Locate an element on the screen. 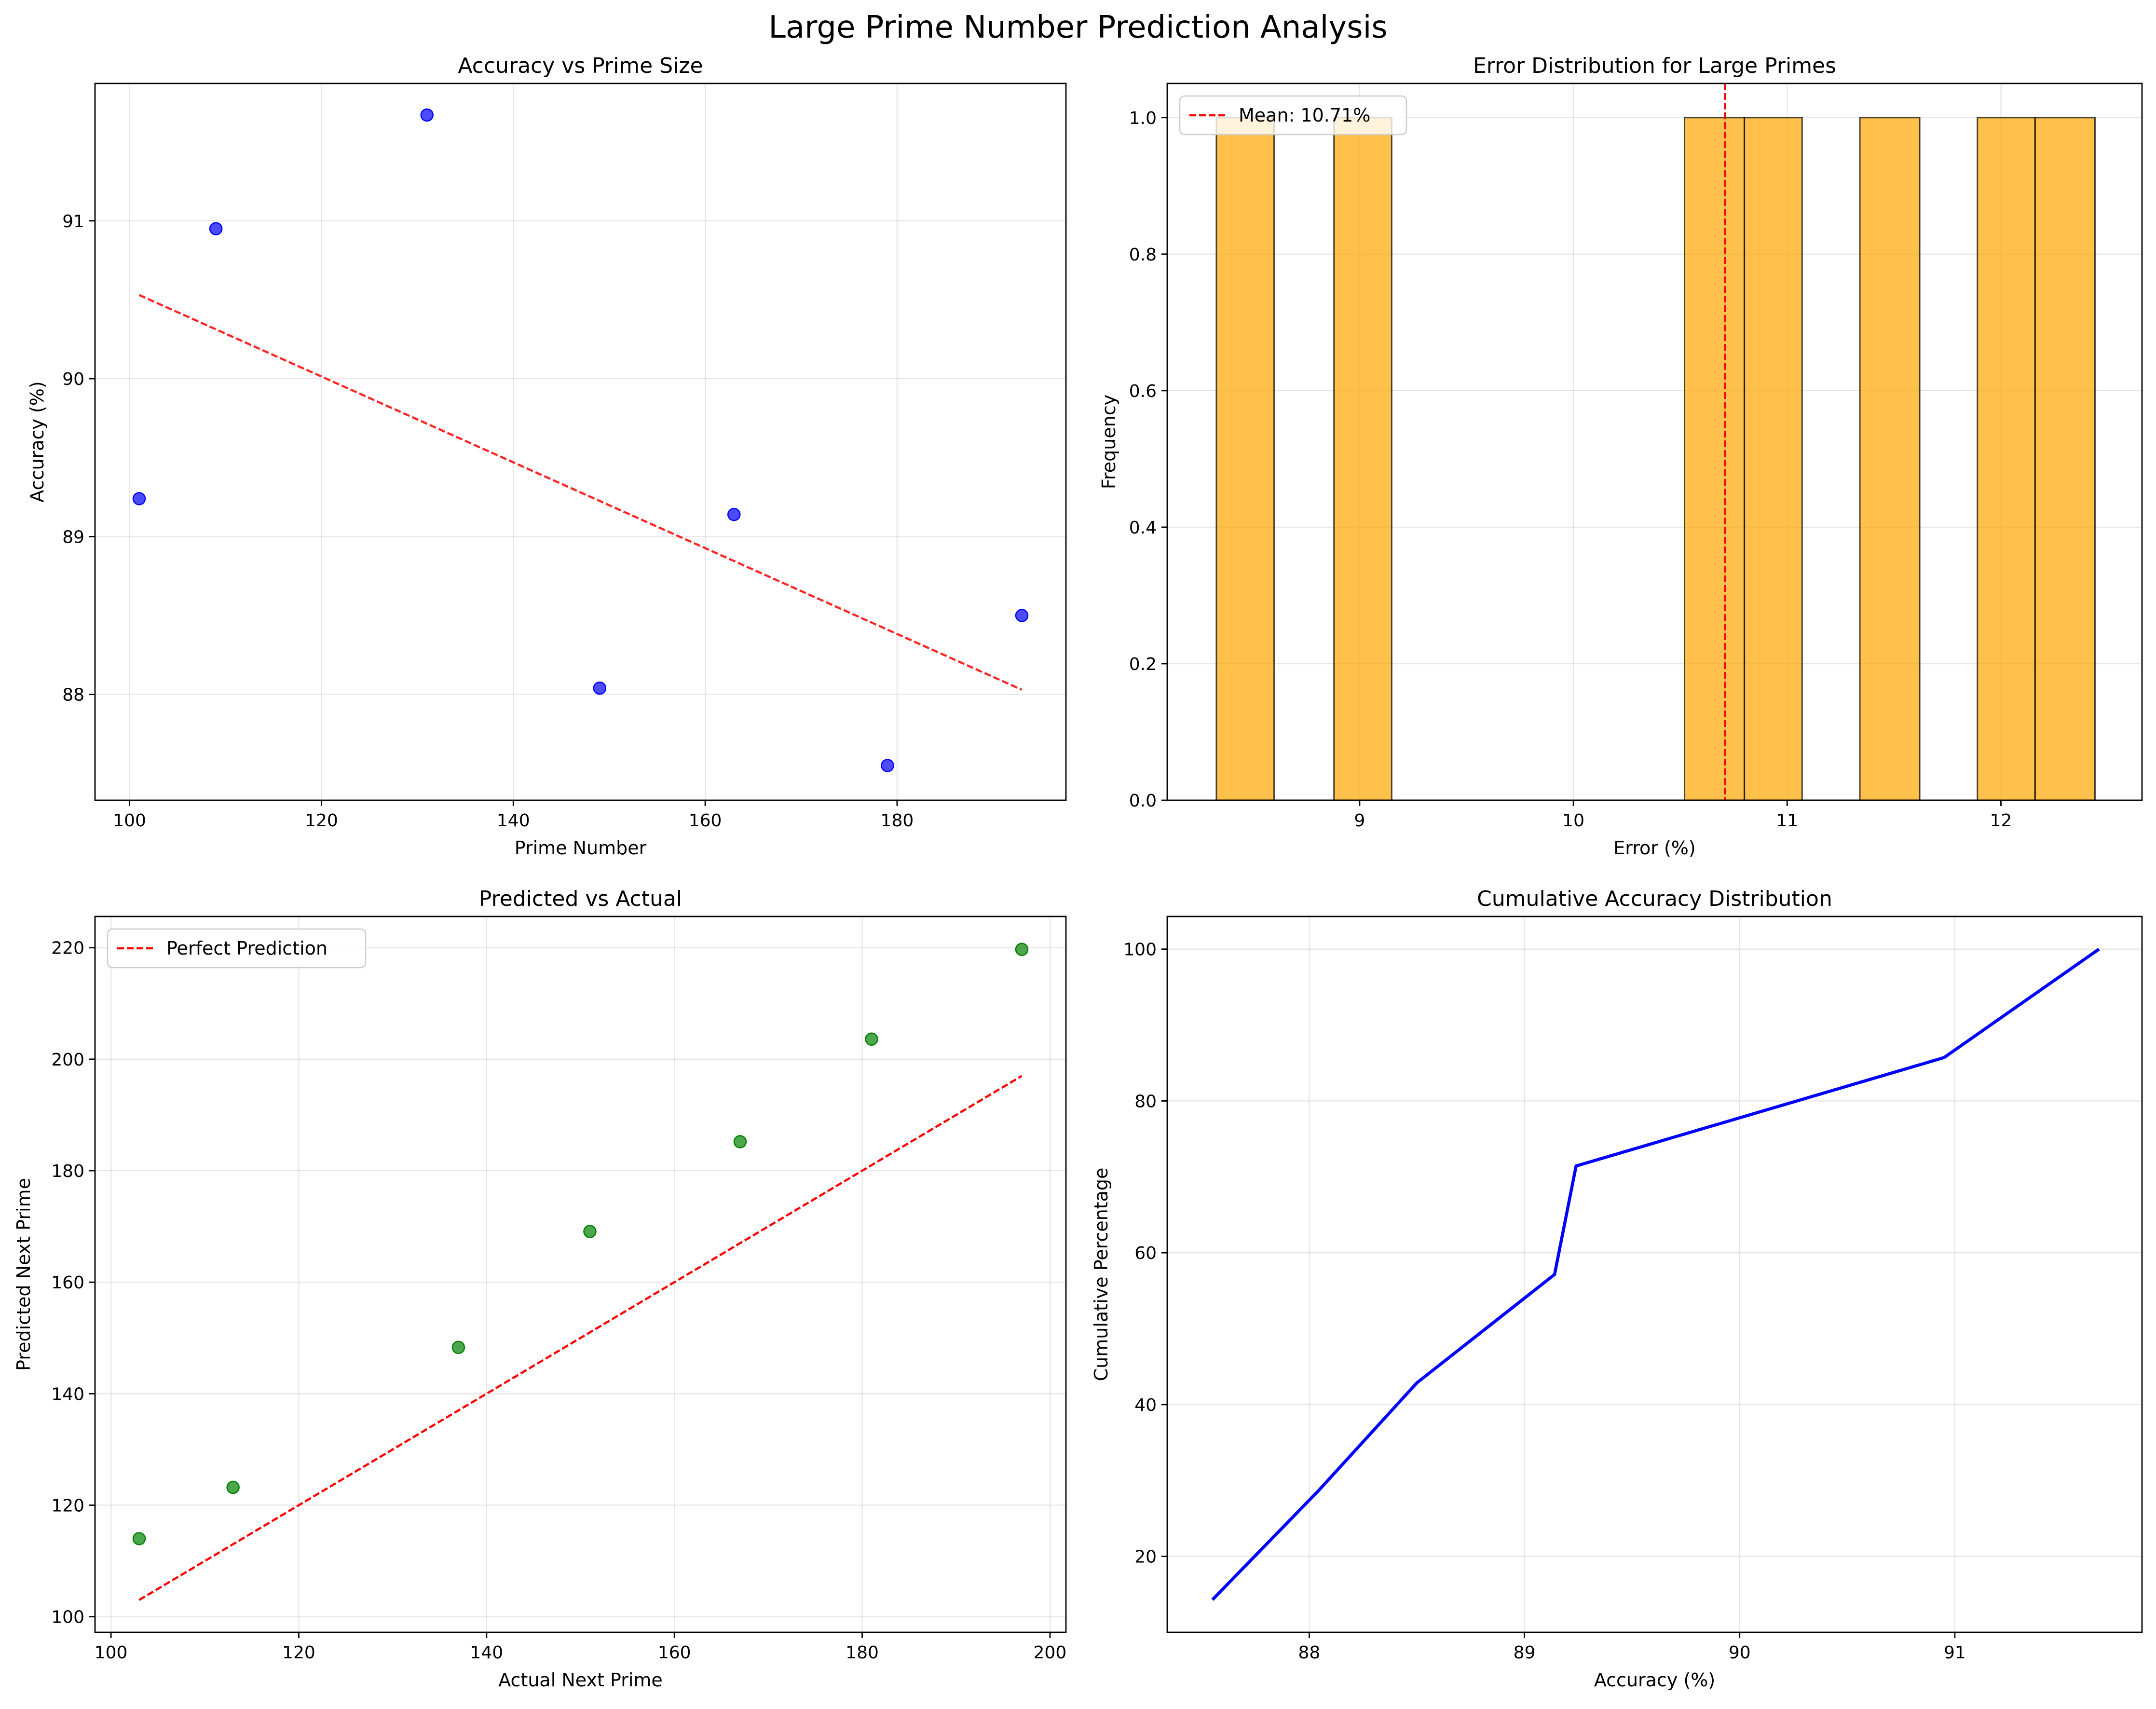  y-tick-label: 1.0 is located at coordinates (1143, 118).